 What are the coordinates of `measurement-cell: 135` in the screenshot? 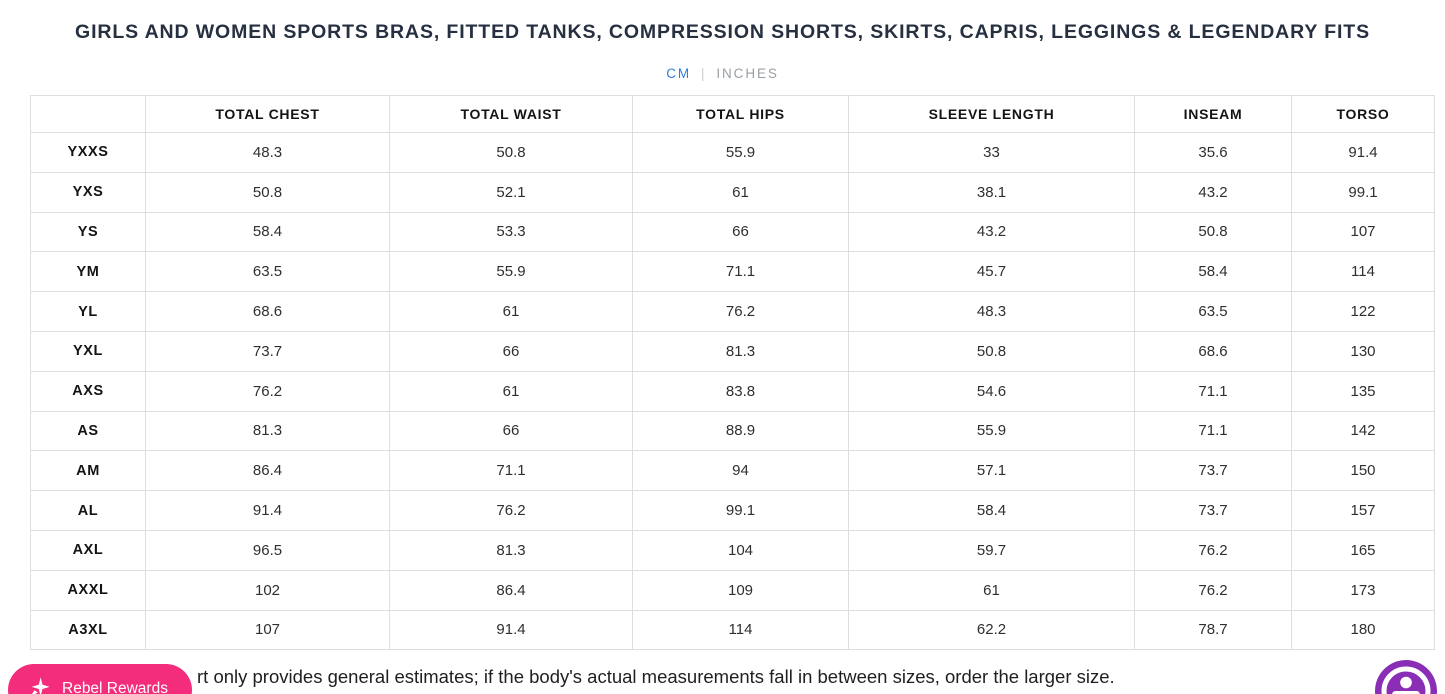 It's located at (1363, 391).